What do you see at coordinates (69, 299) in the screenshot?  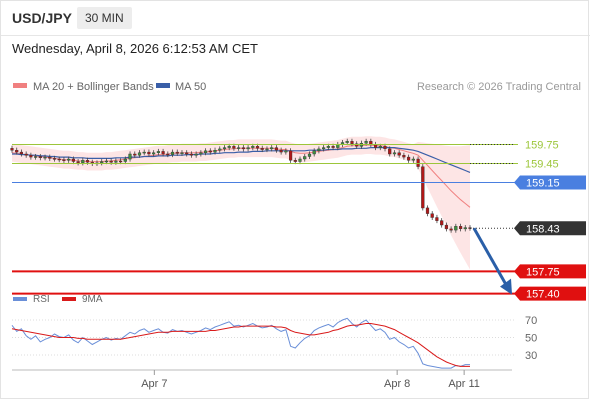 I see `rsi-ma-legend-swatch` at bounding box center [69, 299].